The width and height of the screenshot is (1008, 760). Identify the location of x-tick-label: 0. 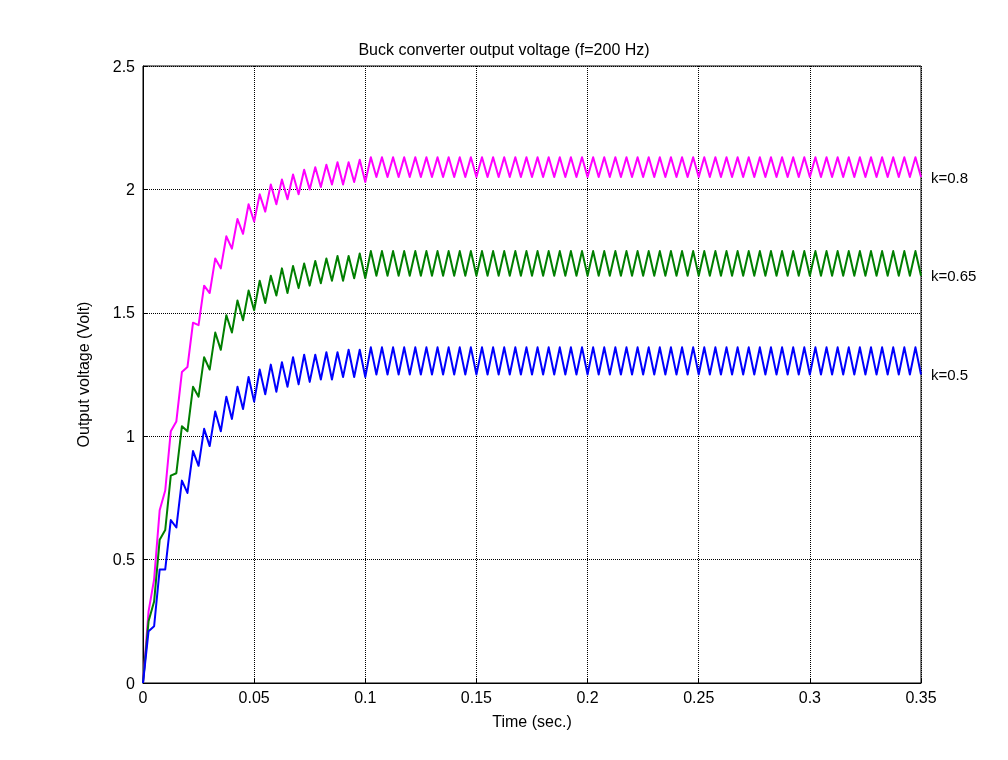
(143, 697).